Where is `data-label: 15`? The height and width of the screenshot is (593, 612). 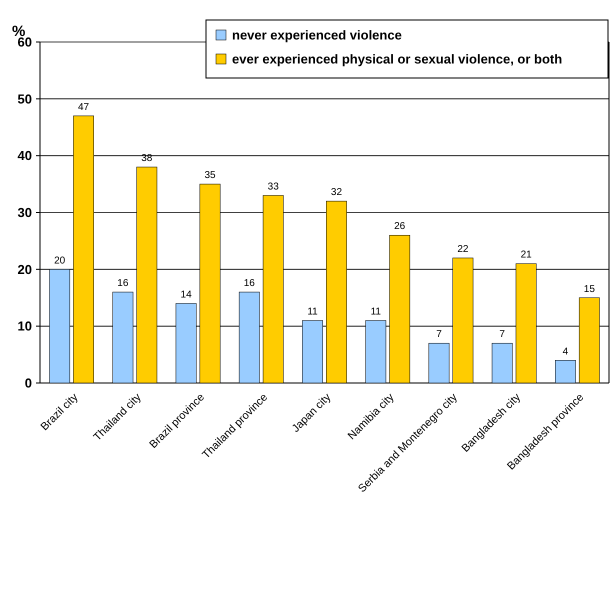
data-label: 15 is located at coordinates (590, 289).